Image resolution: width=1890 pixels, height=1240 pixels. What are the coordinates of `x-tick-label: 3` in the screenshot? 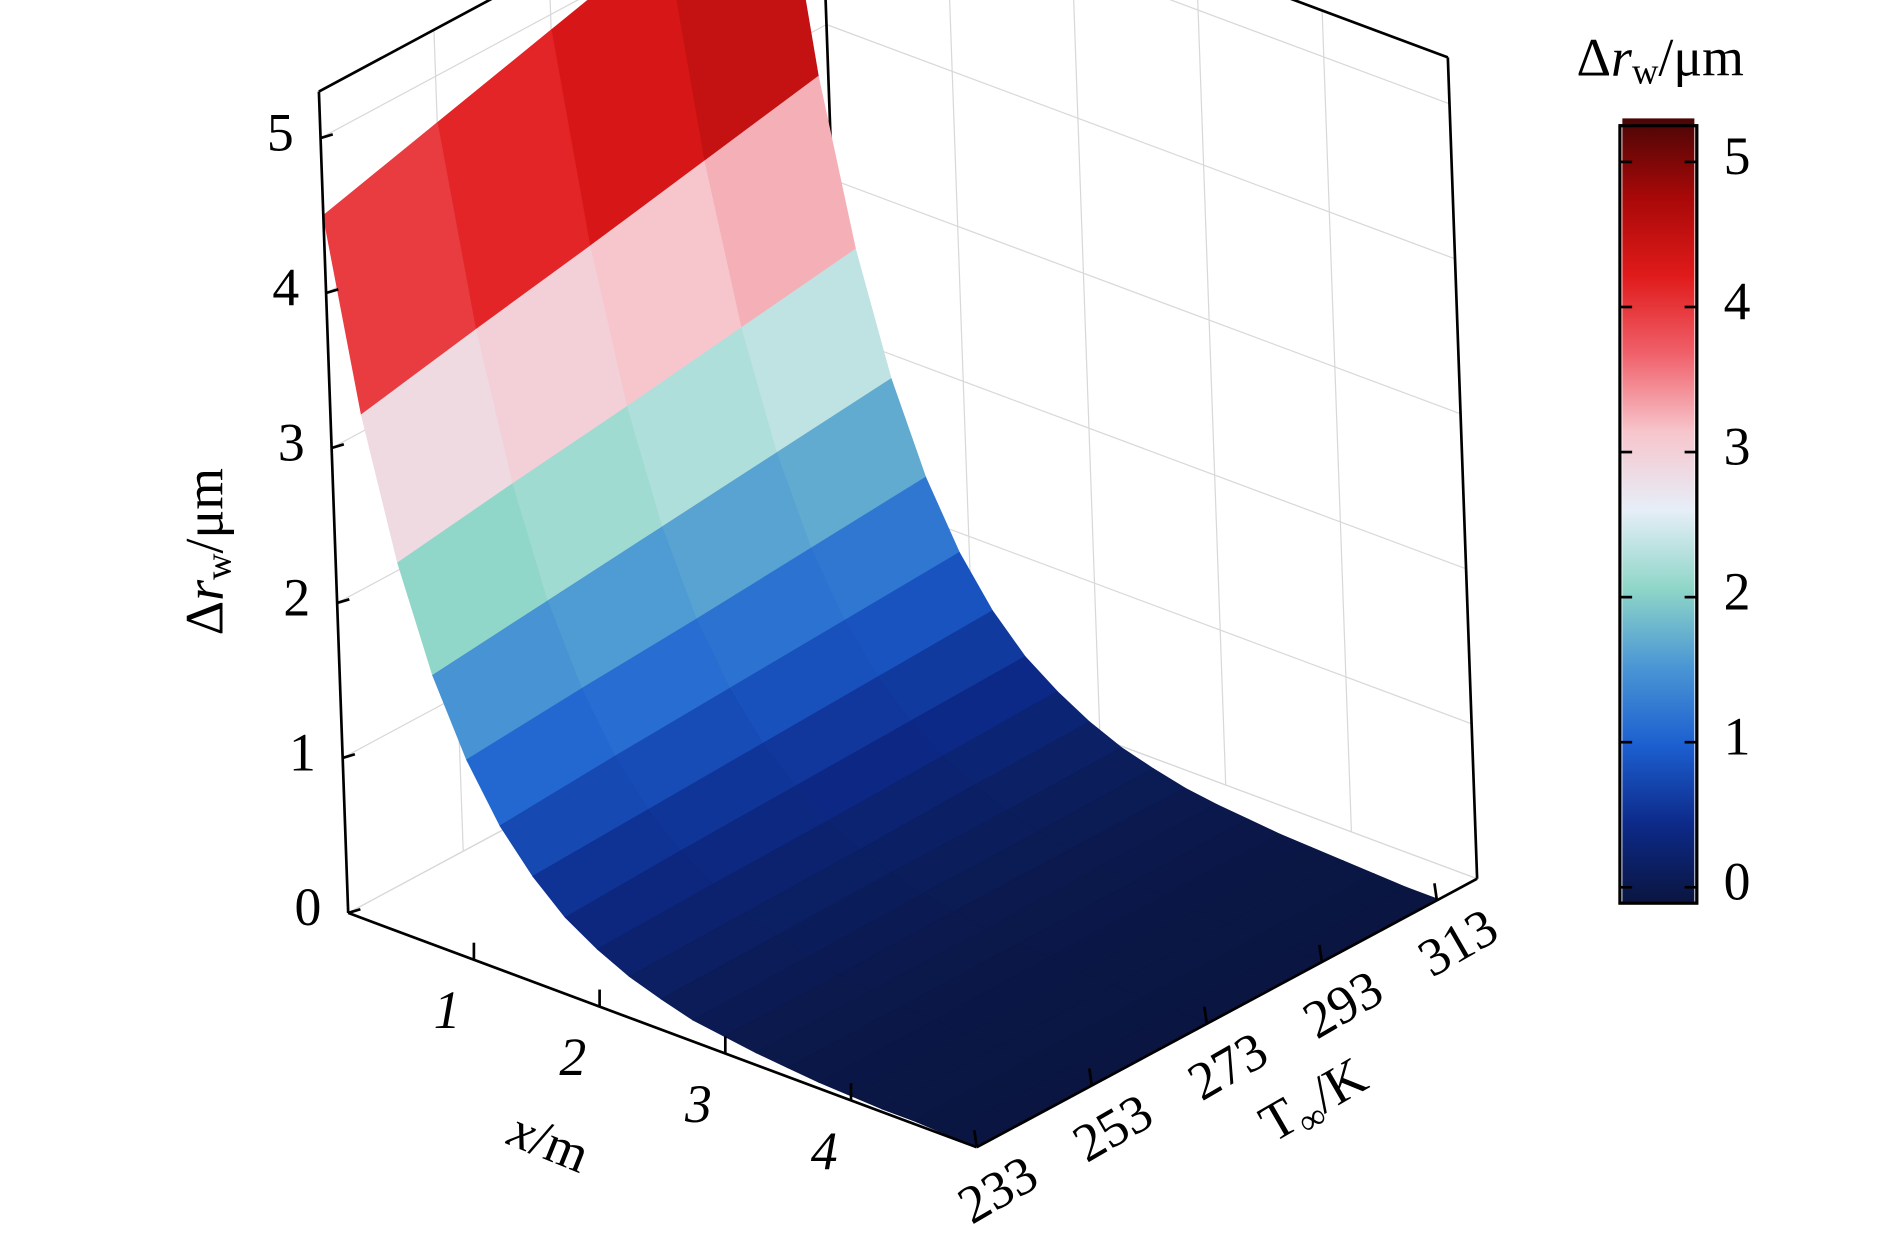 It's located at (698, 1104).